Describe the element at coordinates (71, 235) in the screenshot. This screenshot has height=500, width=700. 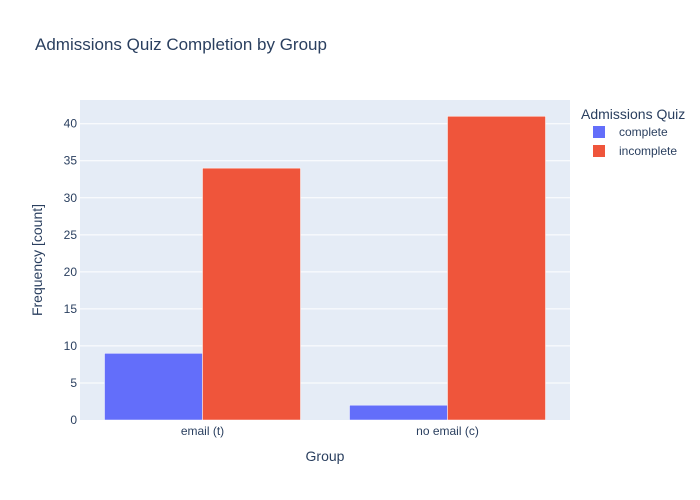
I see `y-tick-label: 25` at that location.